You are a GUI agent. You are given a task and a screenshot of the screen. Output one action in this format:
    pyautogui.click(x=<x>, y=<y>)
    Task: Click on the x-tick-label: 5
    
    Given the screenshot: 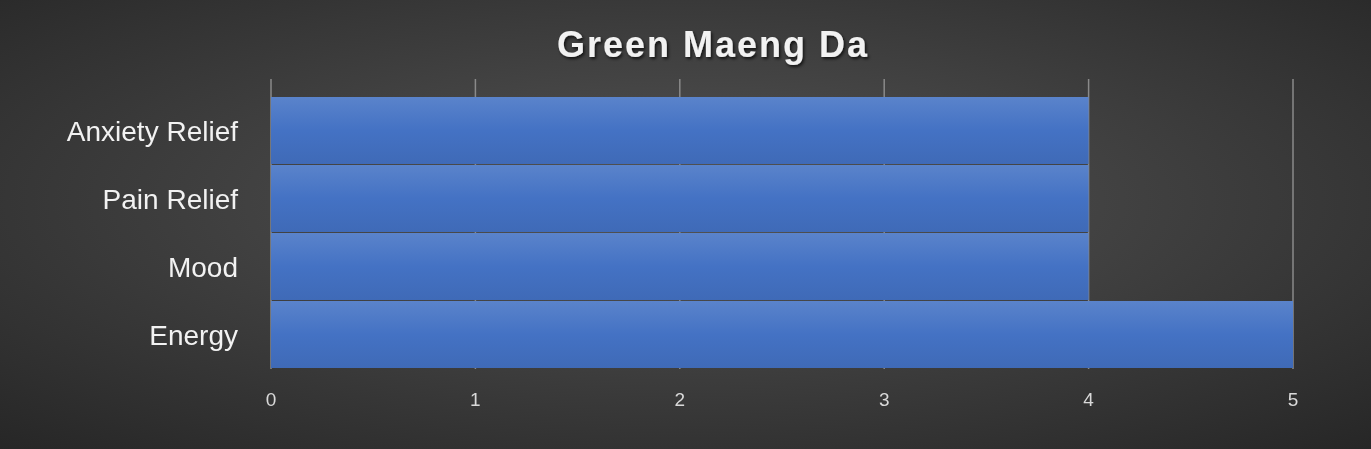 What is the action you would take?
    pyautogui.click(x=1293, y=399)
    